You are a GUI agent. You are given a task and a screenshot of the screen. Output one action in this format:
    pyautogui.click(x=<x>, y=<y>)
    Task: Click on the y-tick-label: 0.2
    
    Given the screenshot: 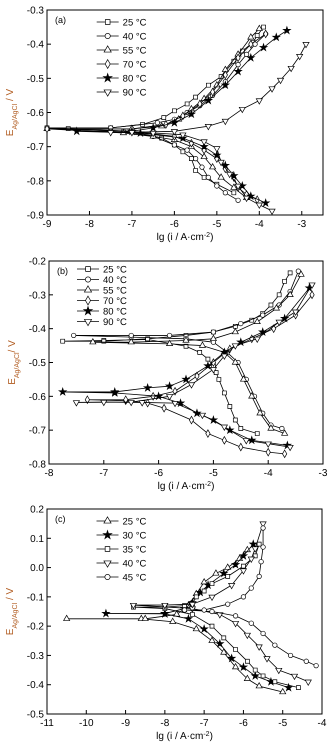 What is the action you would take?
    pyautogui.click(x=37, y=510)
    